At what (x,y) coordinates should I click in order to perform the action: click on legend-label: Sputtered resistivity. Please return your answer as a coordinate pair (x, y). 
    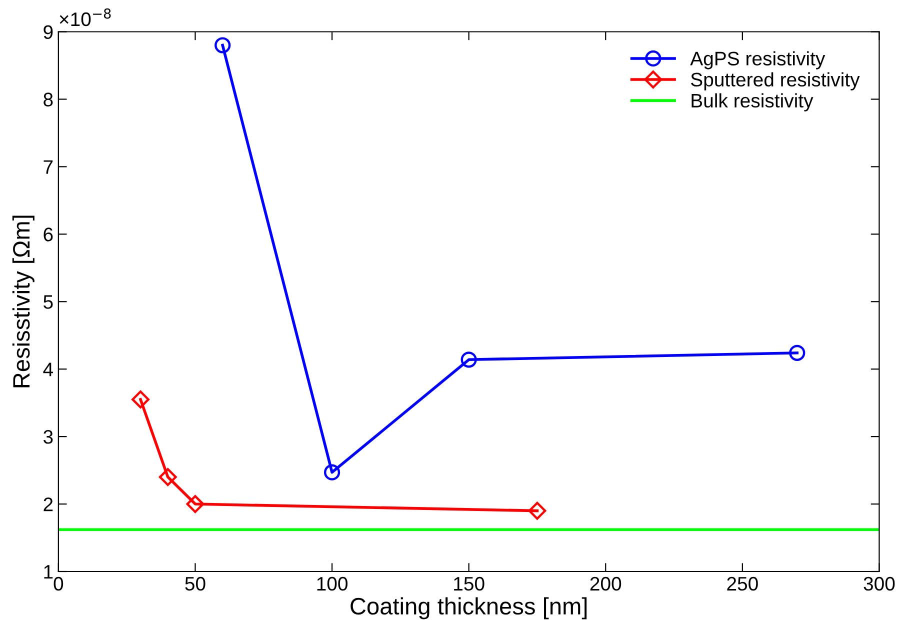
    Looking at the image, I should click on (775, 81).